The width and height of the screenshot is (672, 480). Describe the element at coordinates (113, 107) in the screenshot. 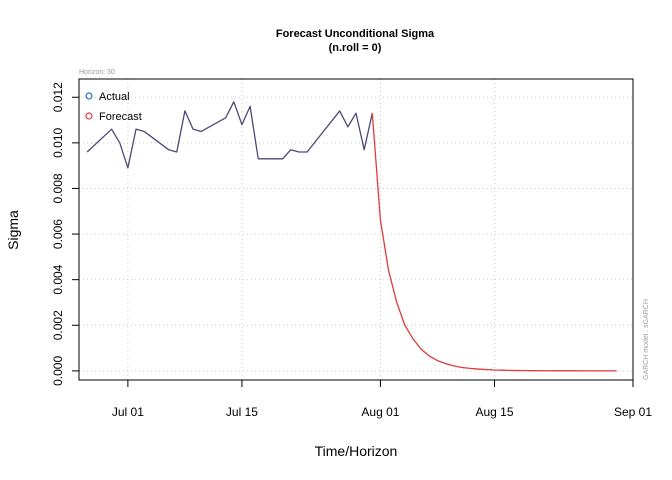

I see `legend: Actual Forecast` at that location.